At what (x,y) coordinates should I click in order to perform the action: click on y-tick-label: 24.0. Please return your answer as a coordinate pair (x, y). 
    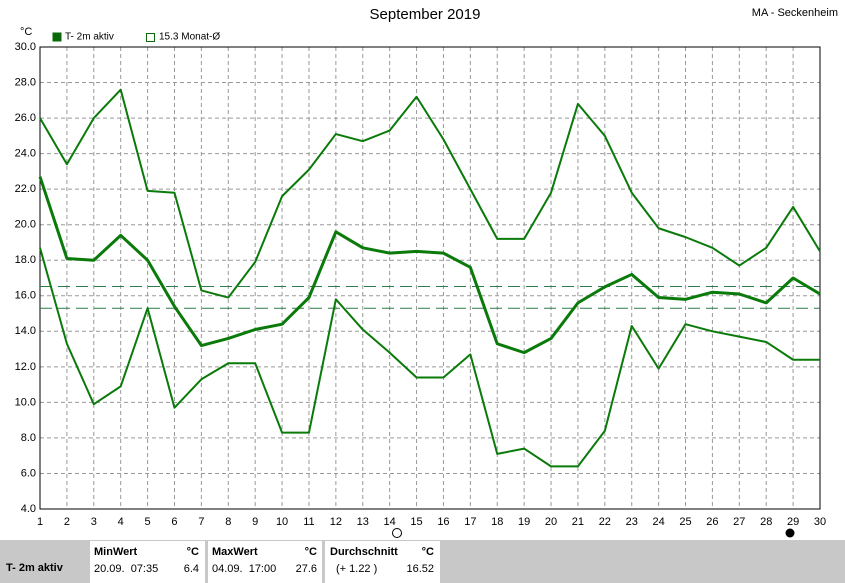
    Looking at the image, I should click on (25, 154).